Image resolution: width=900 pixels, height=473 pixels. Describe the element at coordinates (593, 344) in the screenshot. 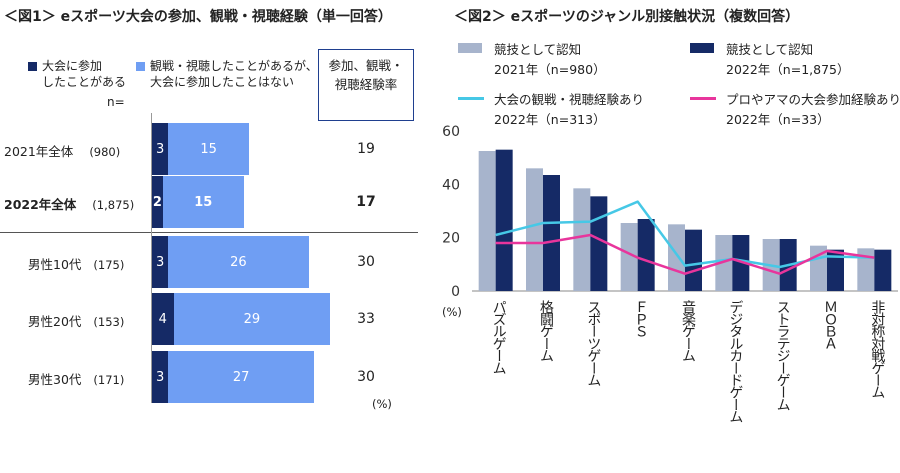

I see `x-tick-label: スポーツゲーム` at that location.